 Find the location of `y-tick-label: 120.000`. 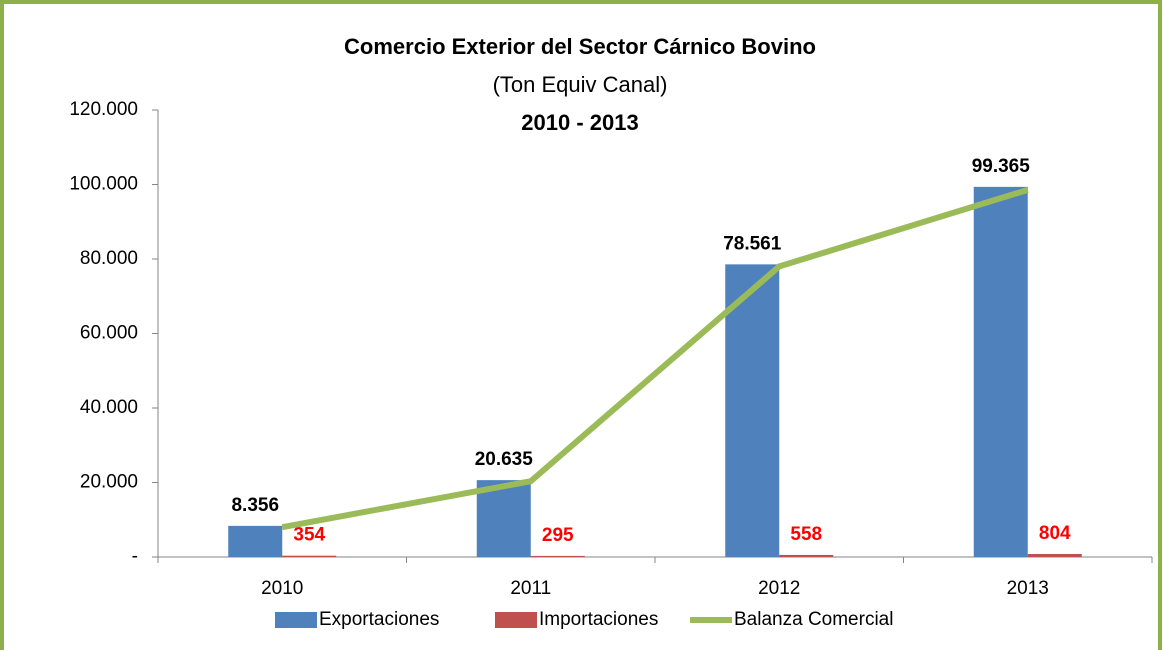

y-tick-label: 120.000 is located at coordinates (103, 109).